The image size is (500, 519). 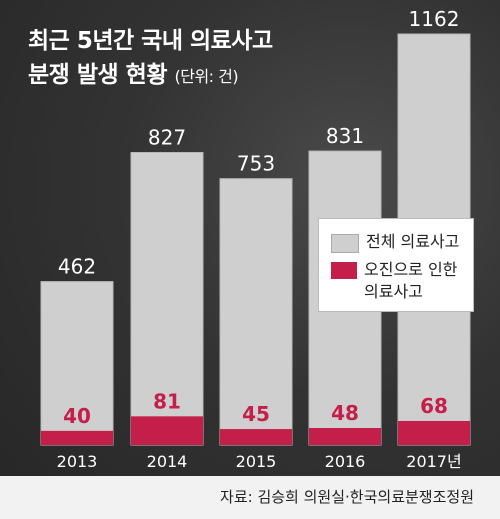 What do you see at coordinates (77, 461) in the screenshot?
I see `x-tick-label-0: 2013` at bounding box center [77, 461].